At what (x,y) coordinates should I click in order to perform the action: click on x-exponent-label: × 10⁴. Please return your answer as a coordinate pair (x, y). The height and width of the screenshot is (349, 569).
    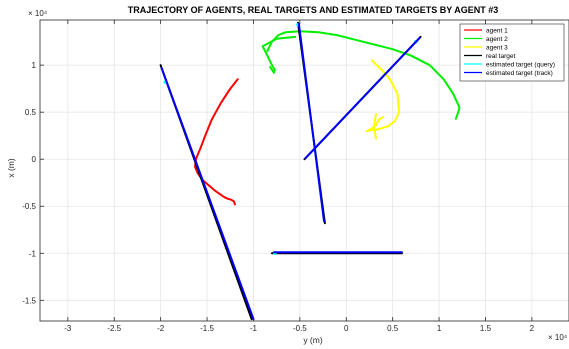
    Looking at the image, I should click on (558, 337).